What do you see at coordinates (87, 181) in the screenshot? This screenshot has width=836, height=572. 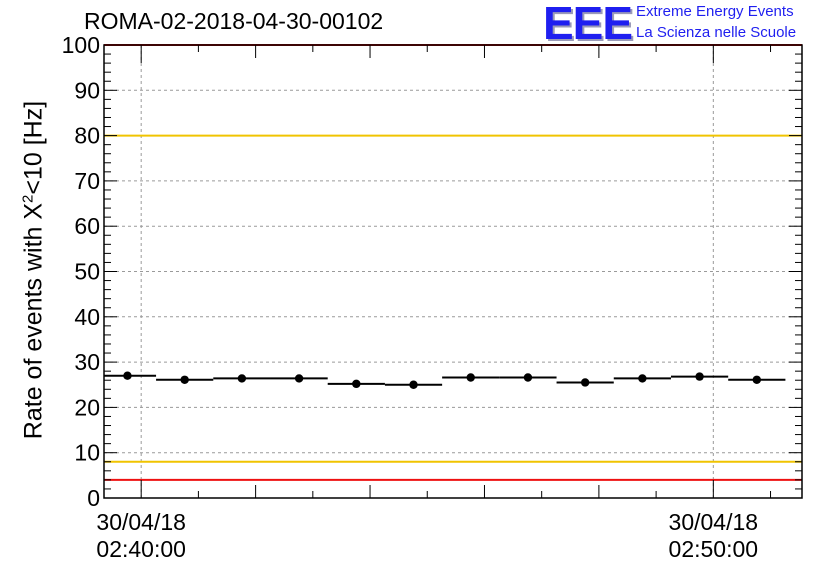 I see `y-tick-label: 70` at bounding box center [87, 181].